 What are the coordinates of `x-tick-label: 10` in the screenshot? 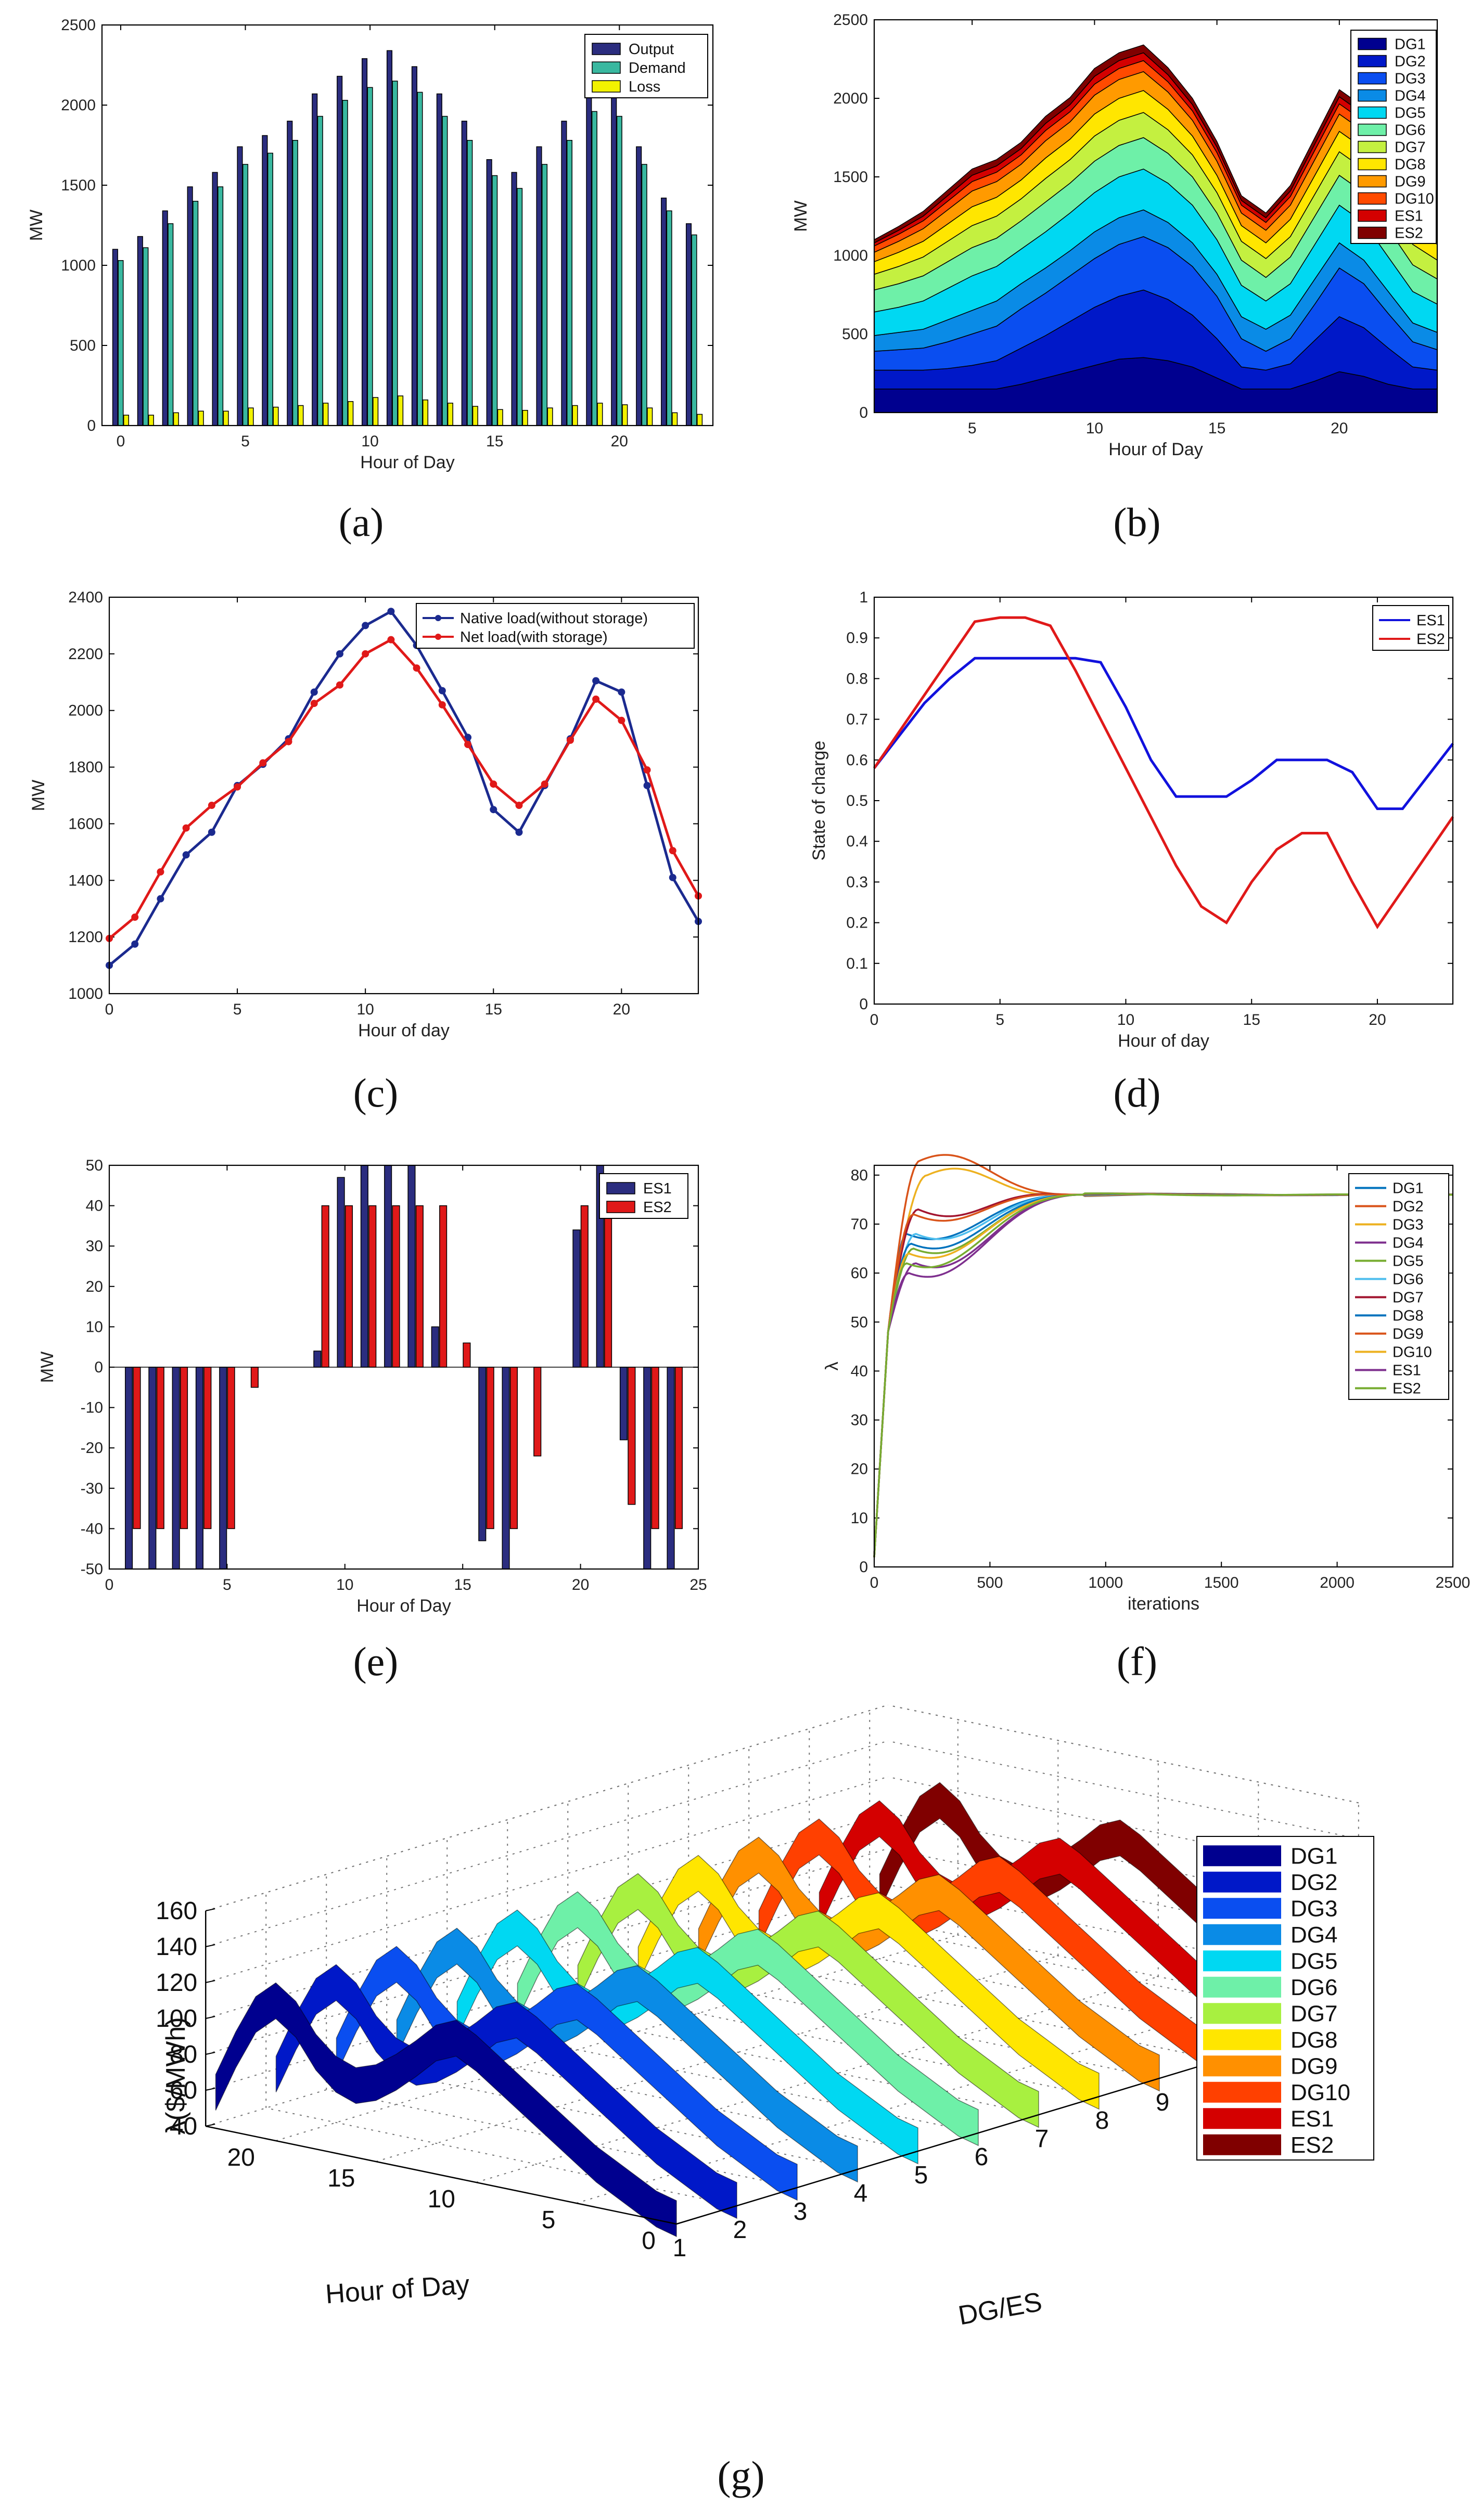 It's located at (344, 1584).